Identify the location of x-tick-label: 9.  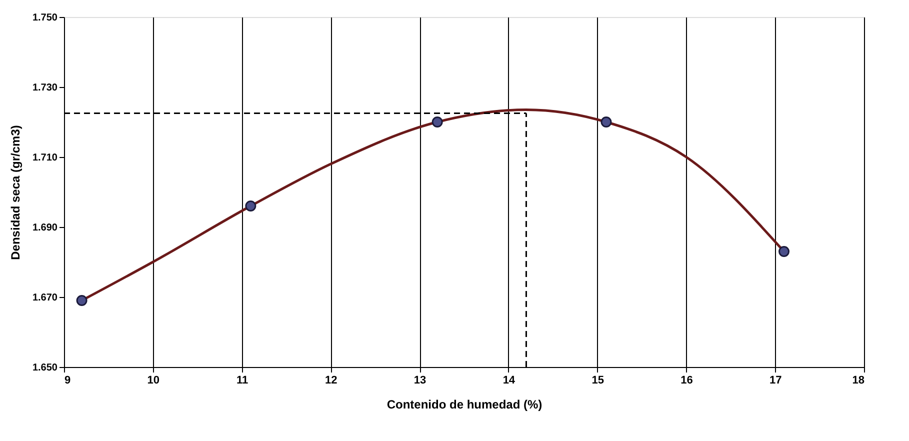
(67, 380).